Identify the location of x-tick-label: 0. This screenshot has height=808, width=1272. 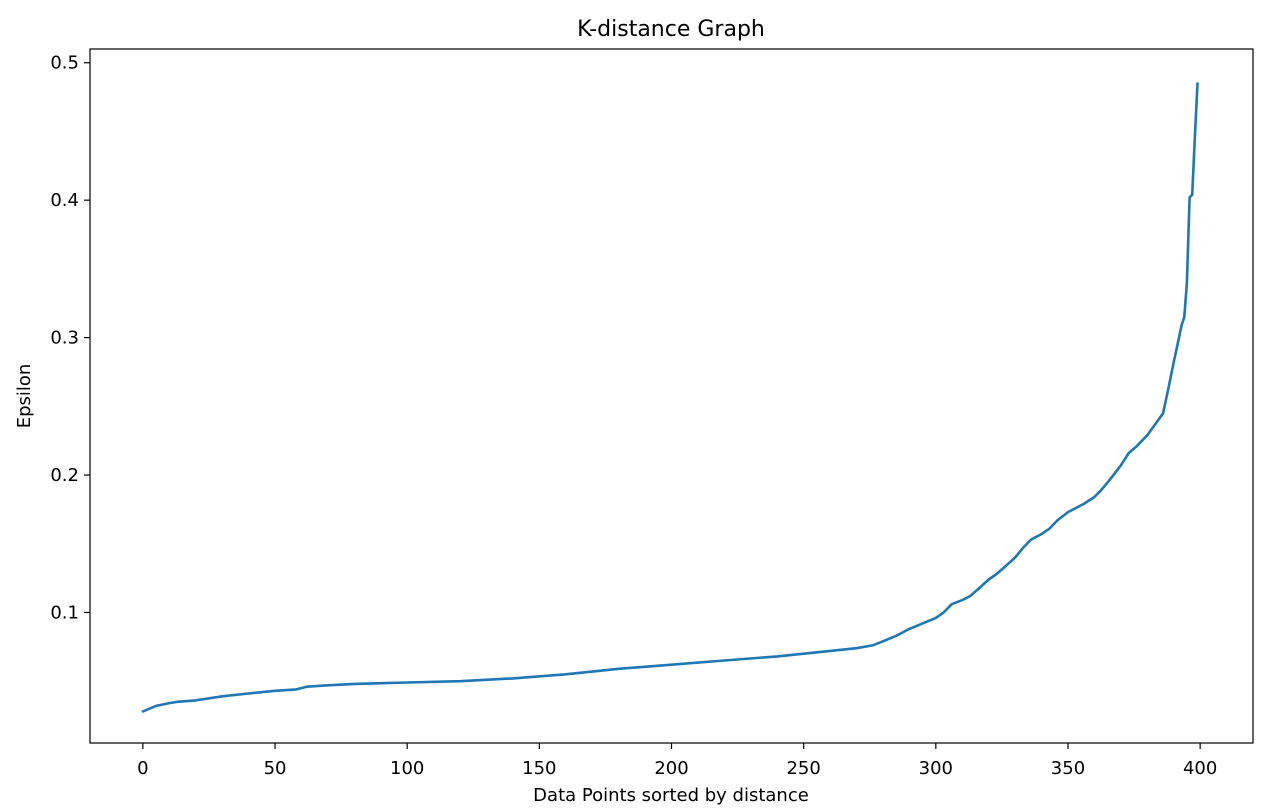
(142, 768).